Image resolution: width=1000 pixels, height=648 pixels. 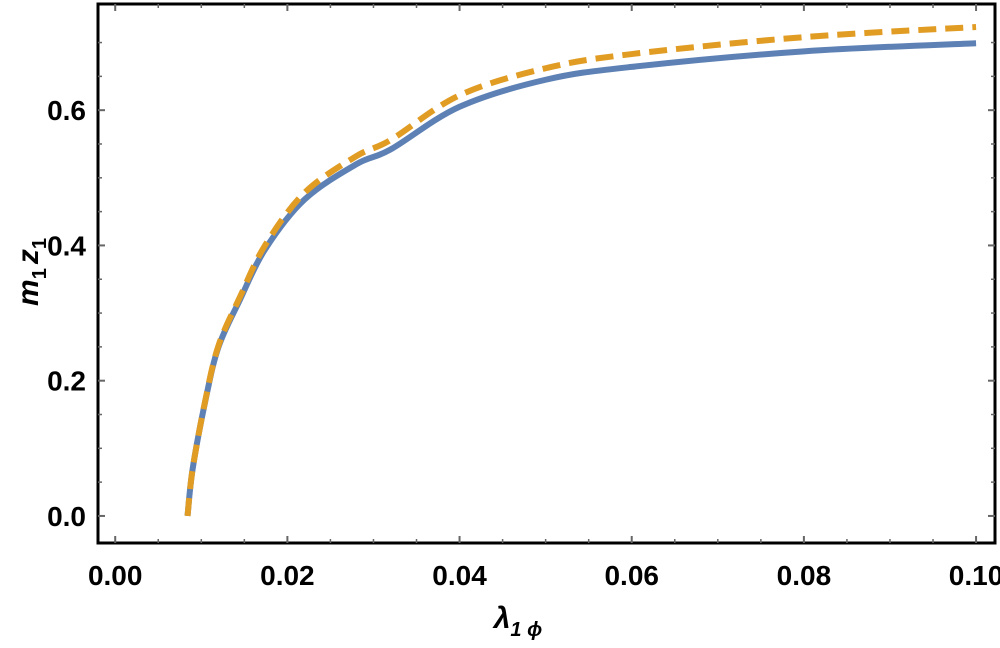 What do you see at coordinates (66, 381) in the screenshot?
I see `y-tick-label: 0.2` at bounding box center [66, 381].